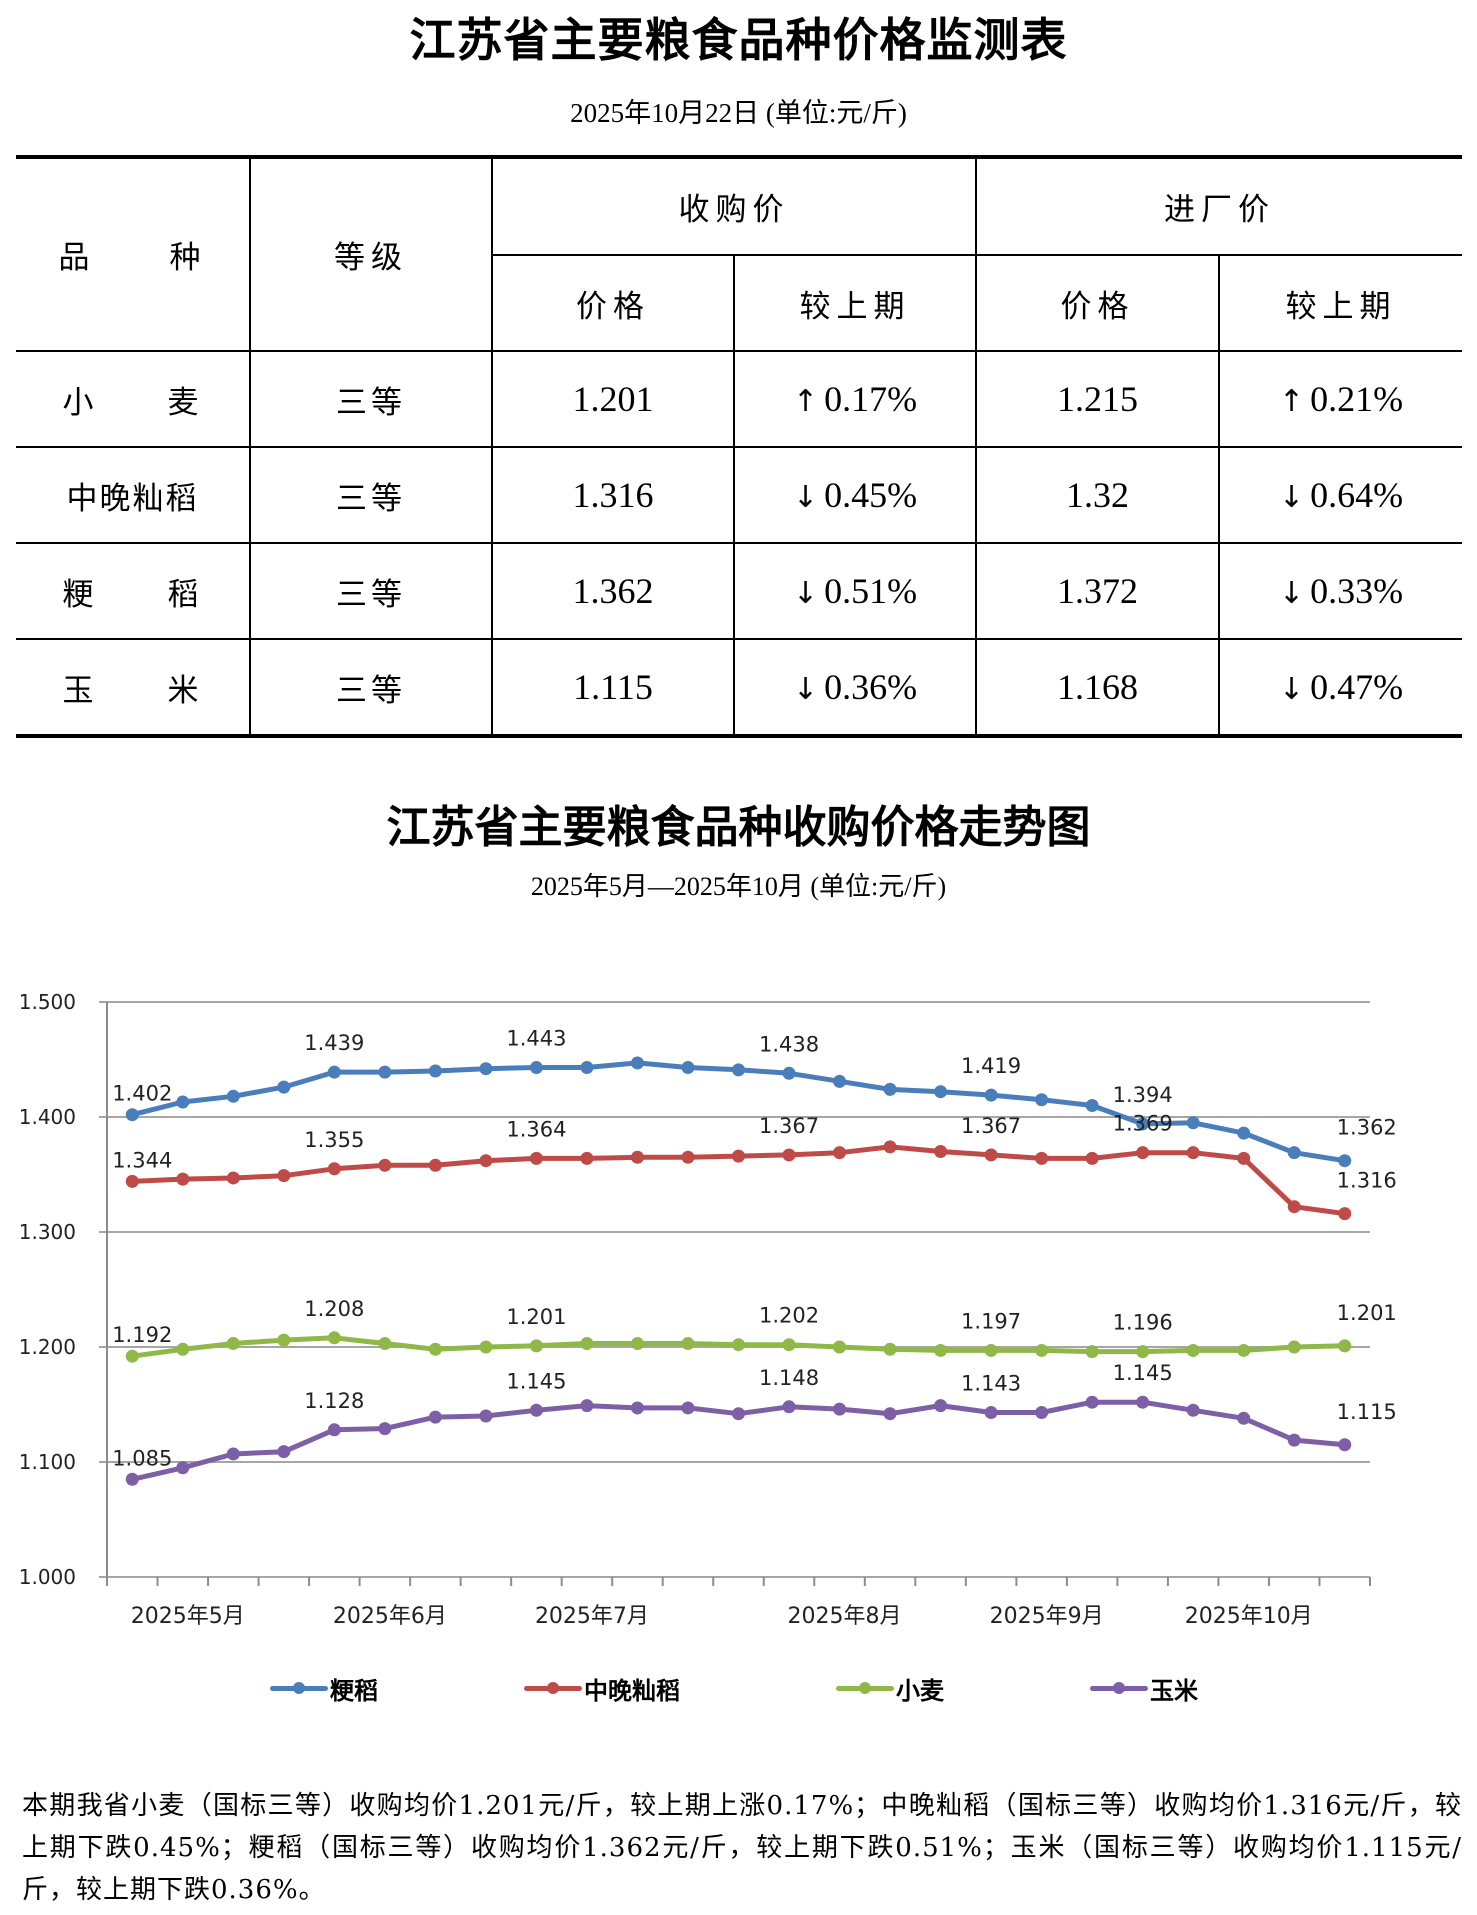 The image size is (1477, 1915). I want to click on data-label: 1.364, so click(536, 1129).